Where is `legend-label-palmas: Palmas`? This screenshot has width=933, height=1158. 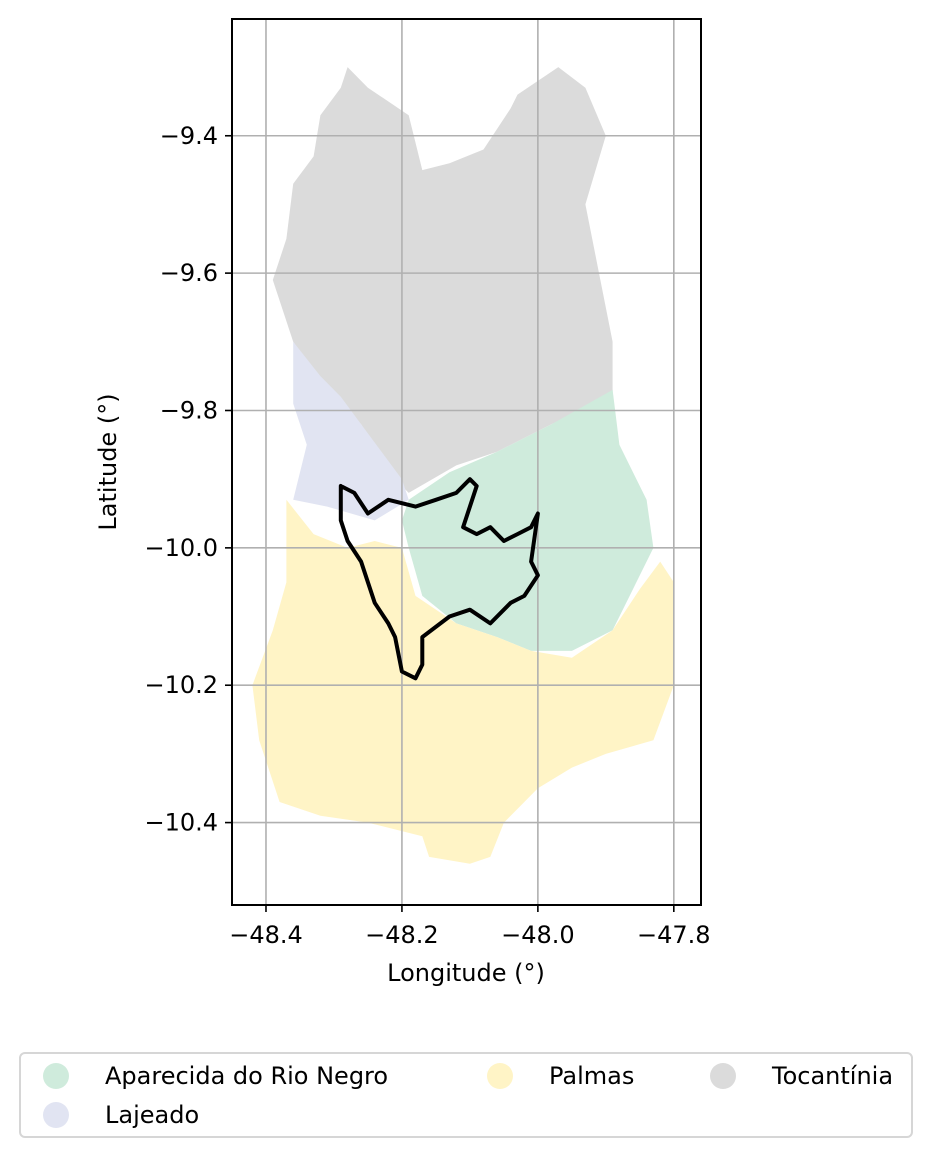 legend-label-palmas: Palmas is located at coordinates (592, 1076).